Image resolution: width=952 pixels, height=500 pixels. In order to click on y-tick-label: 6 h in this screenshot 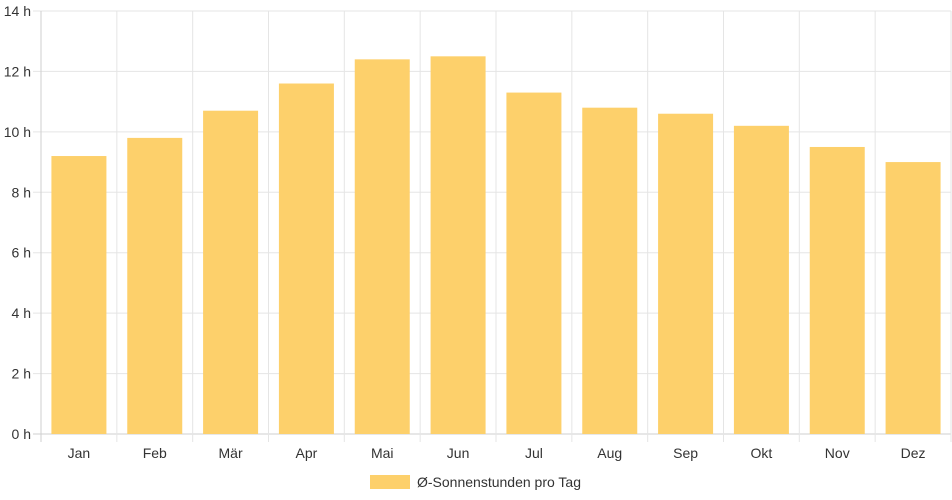, I will do `click(21, 253)`.